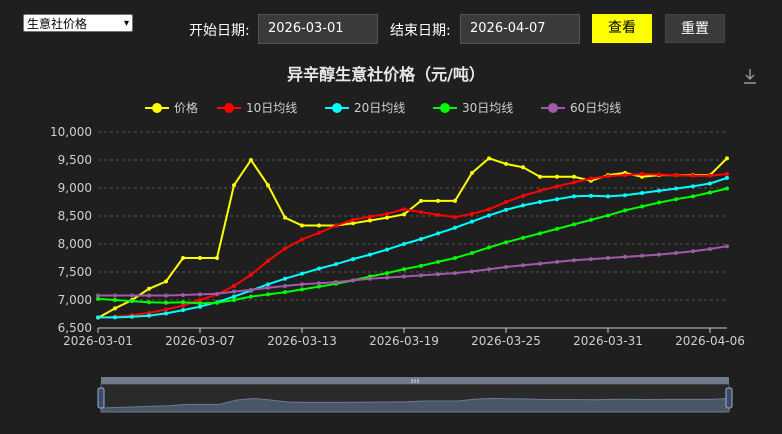 This screenshot has height=434, width=782. What do you see at coordinates (318, 29) in the screenshot?
I see `start-date-input: 2026-03-01` at bounding box center [318, 29].